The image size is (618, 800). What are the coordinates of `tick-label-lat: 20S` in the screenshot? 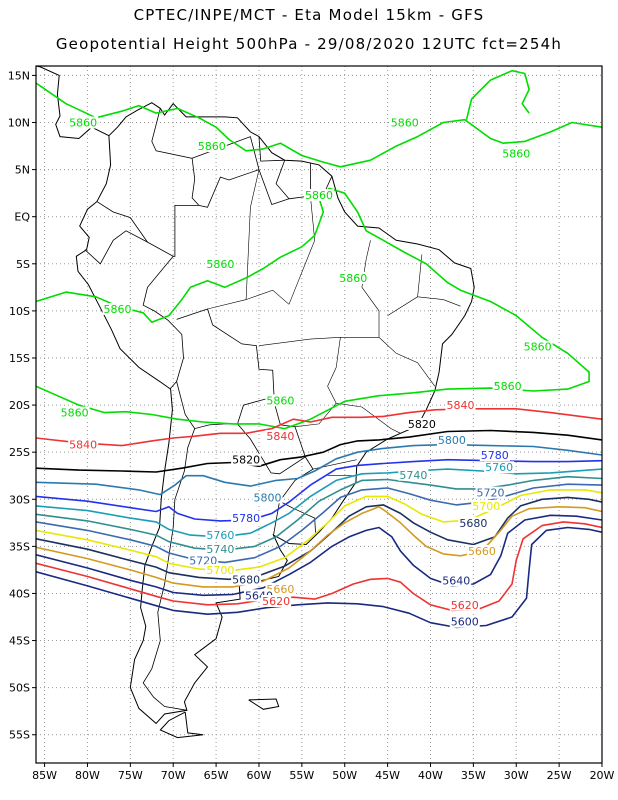 It's located at (19, 405).